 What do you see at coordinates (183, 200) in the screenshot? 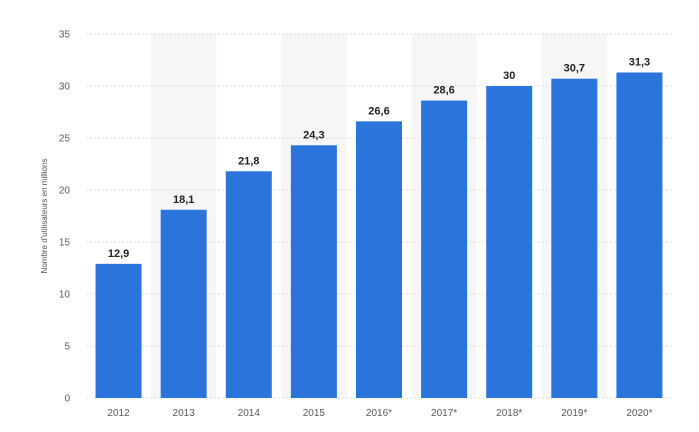
I see `data-label: 18,1` at bounding box center [183, 200].